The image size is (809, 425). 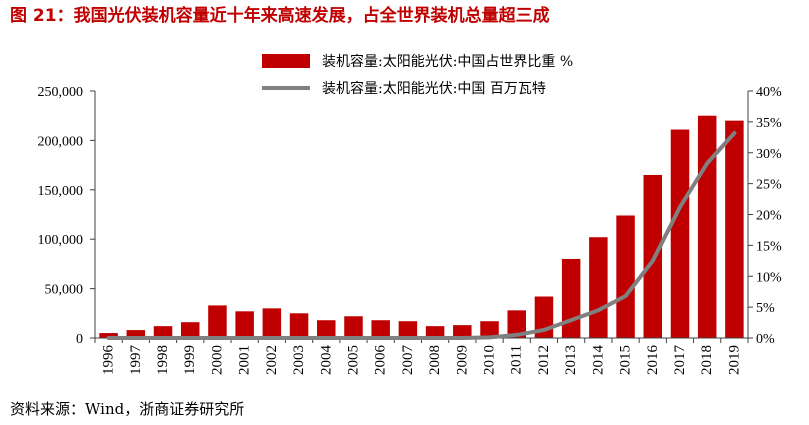 I want to click on bar-2010, so click(x=489, y=329).